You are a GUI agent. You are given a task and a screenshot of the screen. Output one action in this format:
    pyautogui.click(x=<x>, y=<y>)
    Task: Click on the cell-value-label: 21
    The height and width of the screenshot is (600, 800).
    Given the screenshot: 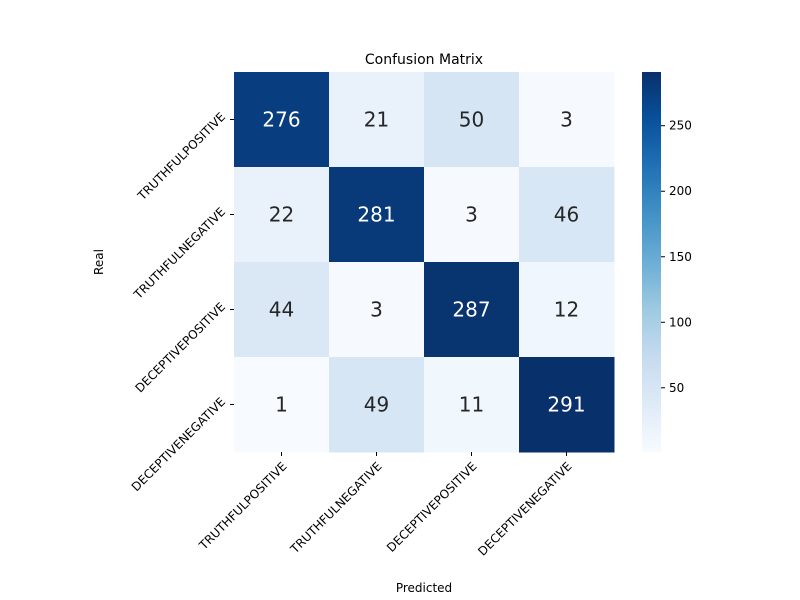 What is the action you would take?
    pyautogui.click(x=376, y=120)
    